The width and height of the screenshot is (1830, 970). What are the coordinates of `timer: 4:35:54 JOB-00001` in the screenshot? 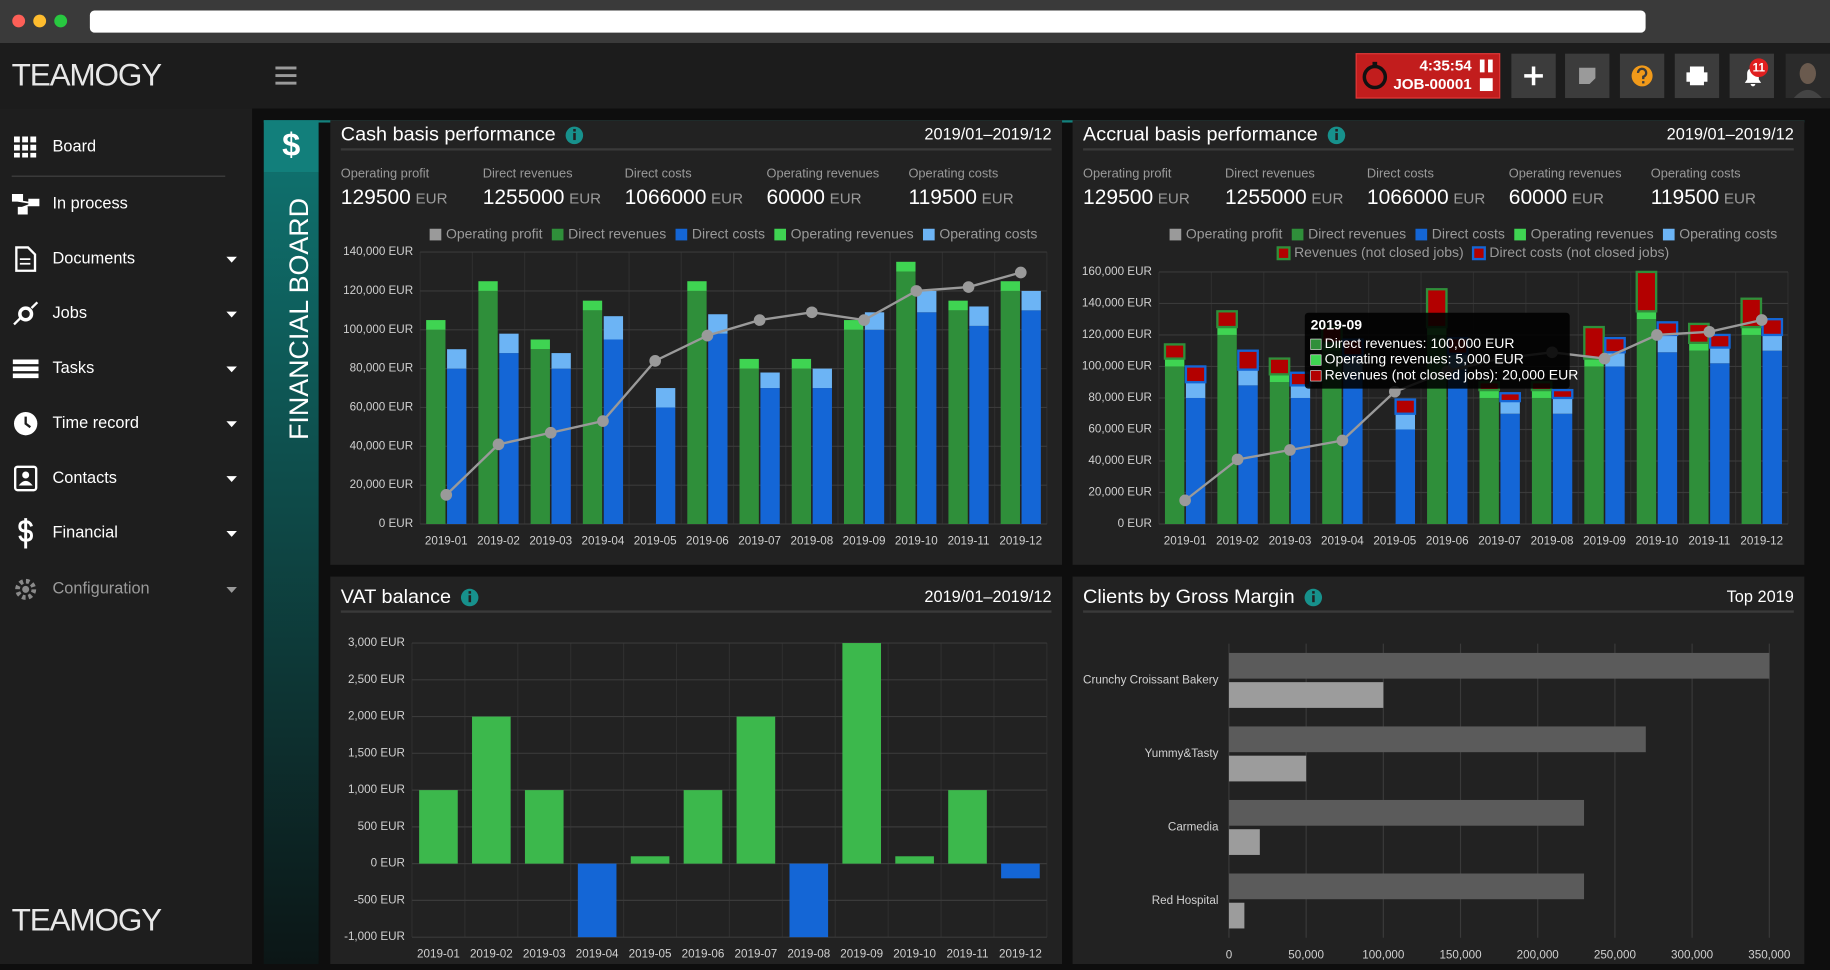 It's located at (1428, 76).